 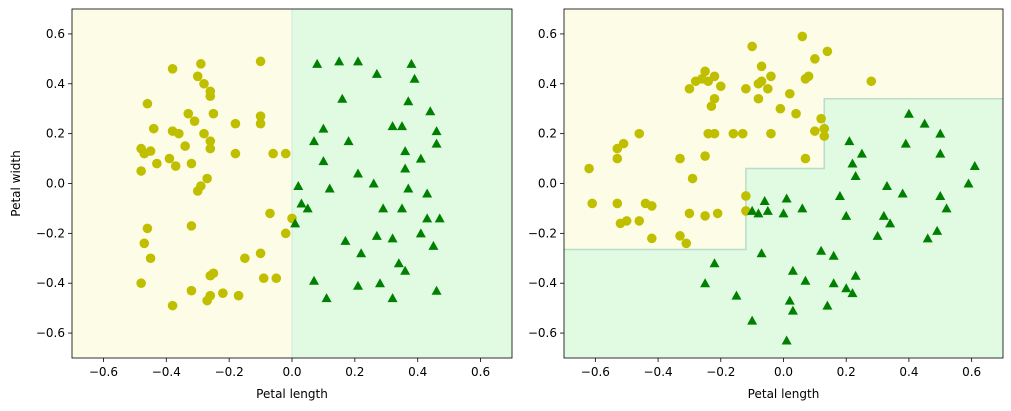 I want to click on x-axis-ticks: −0.6 −0.4 −0.2 0.0 0.2 0.4 0.6, so click(x=289, y=368).